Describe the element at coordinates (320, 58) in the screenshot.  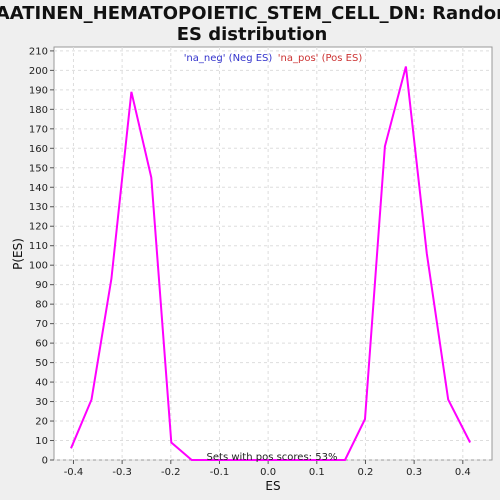
I see `legend-pos: 'na_pos' (Pos ES)` at that location.